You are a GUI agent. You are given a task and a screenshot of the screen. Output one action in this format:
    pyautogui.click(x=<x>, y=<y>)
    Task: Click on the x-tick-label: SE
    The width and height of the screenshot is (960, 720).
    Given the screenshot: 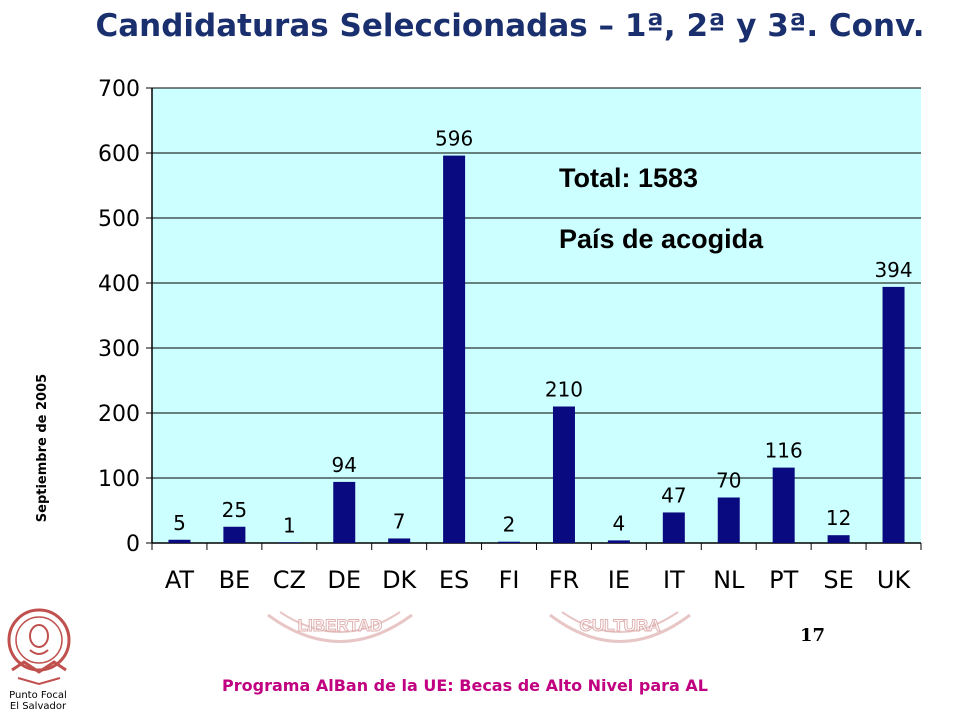 What is the action you would take?
    pyautogui.click(x=838, y=580)
    